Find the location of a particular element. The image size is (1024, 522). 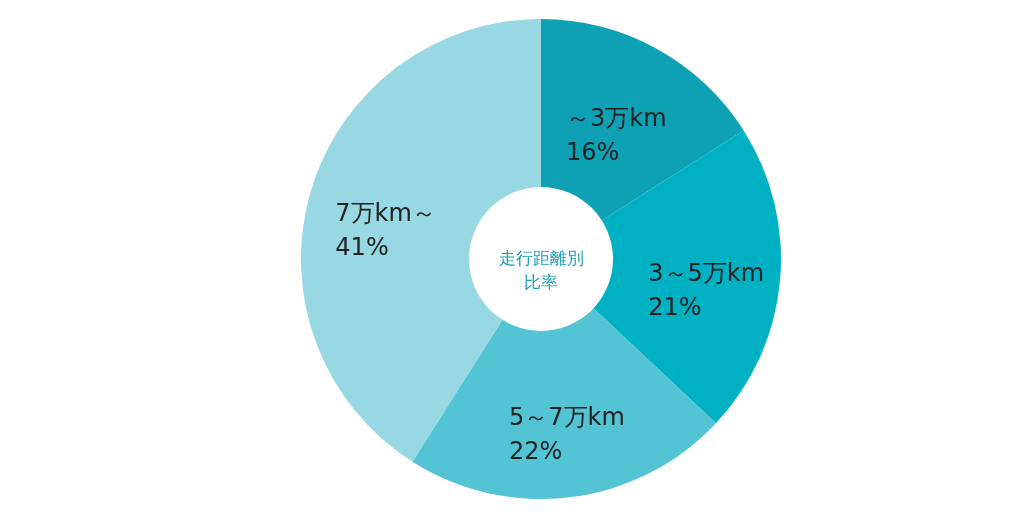

text: 走行距離別比率 is located at coordinates (541, 270).